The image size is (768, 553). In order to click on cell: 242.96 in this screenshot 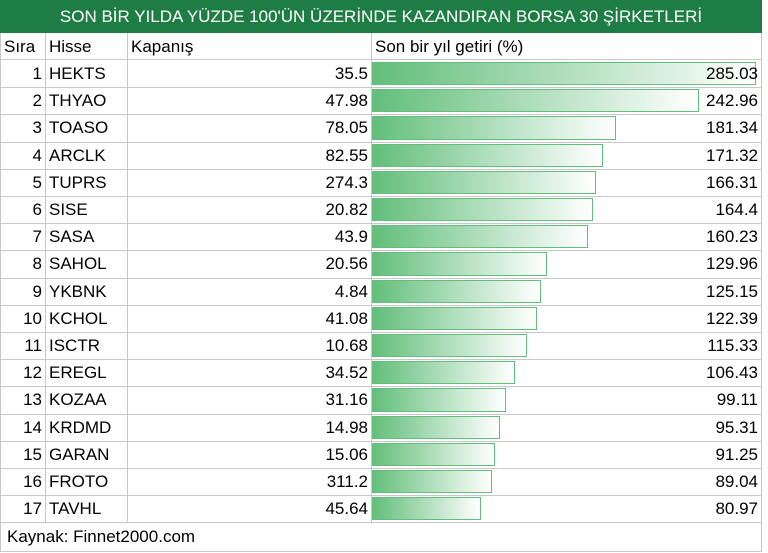, I will do `click(567, 101)`.